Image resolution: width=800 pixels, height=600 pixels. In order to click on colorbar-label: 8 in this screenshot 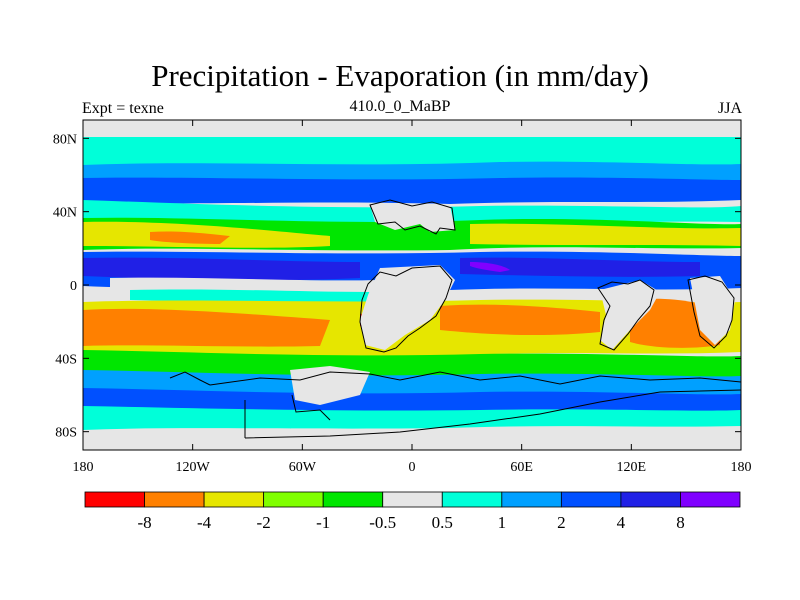, I will do `click(680, 522)`.